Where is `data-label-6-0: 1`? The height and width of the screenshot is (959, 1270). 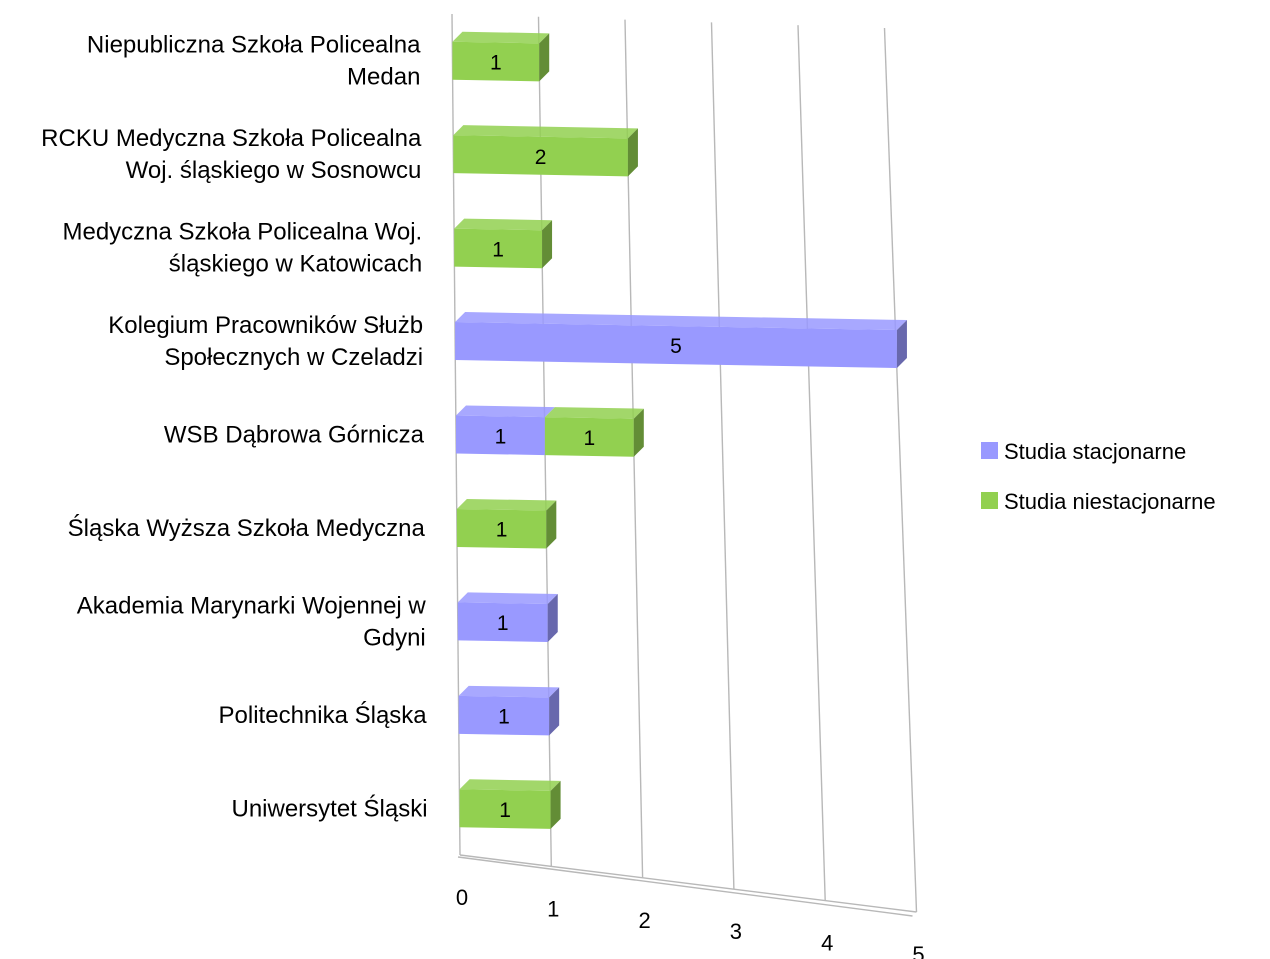 data-label-6-0: 1 is located at coordinates (503, 623).